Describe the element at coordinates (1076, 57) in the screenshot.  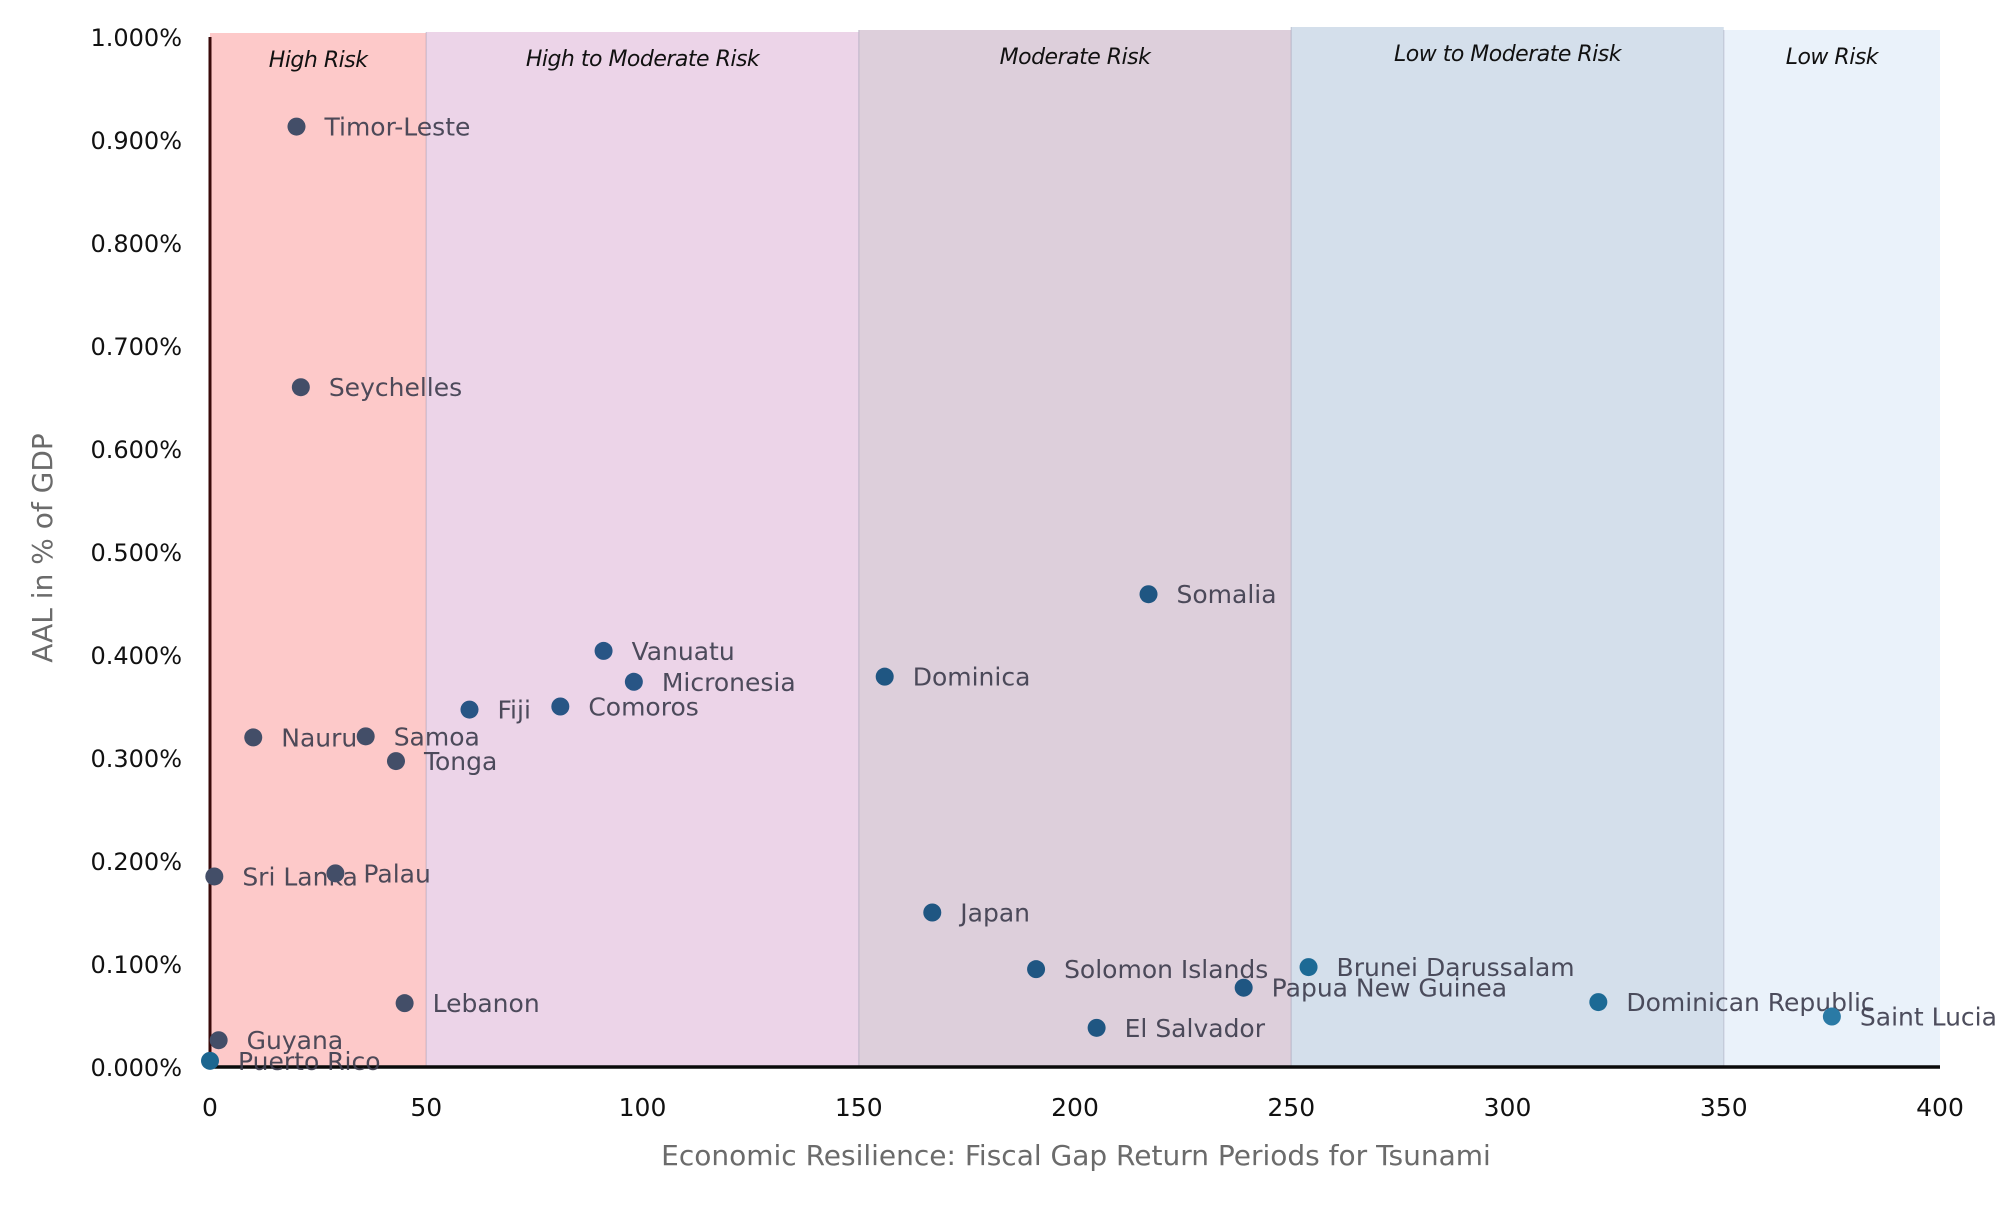
I see `band-label-moderate-risk: Moderate Risk` at that location.